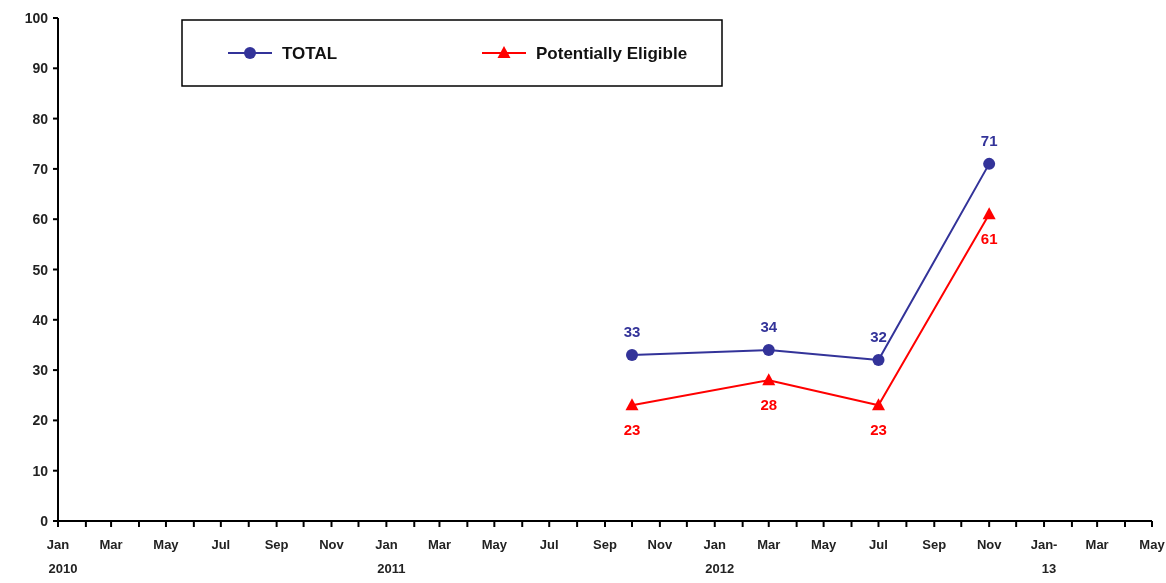 The image size is (1166, 583). I want to click on y-tick-label: 20, so click(40, 420).